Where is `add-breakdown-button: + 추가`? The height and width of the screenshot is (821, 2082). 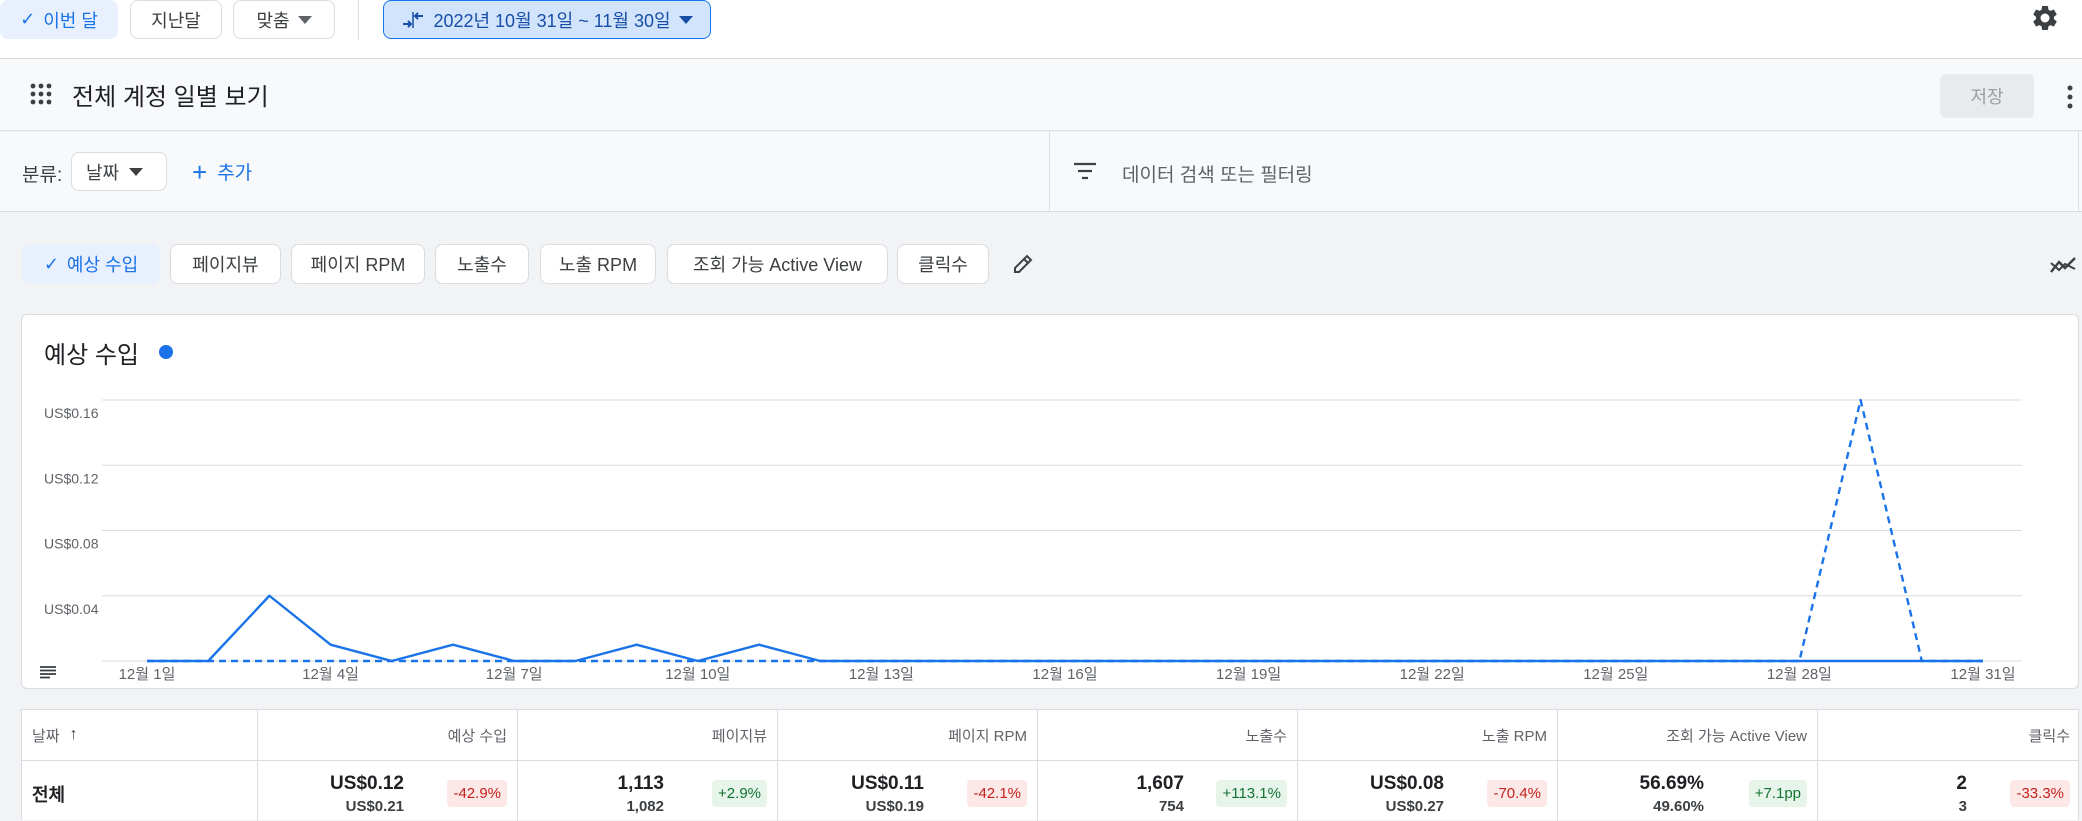 add-breakdown-button: + 추가 is located at coordinates (222, 171).